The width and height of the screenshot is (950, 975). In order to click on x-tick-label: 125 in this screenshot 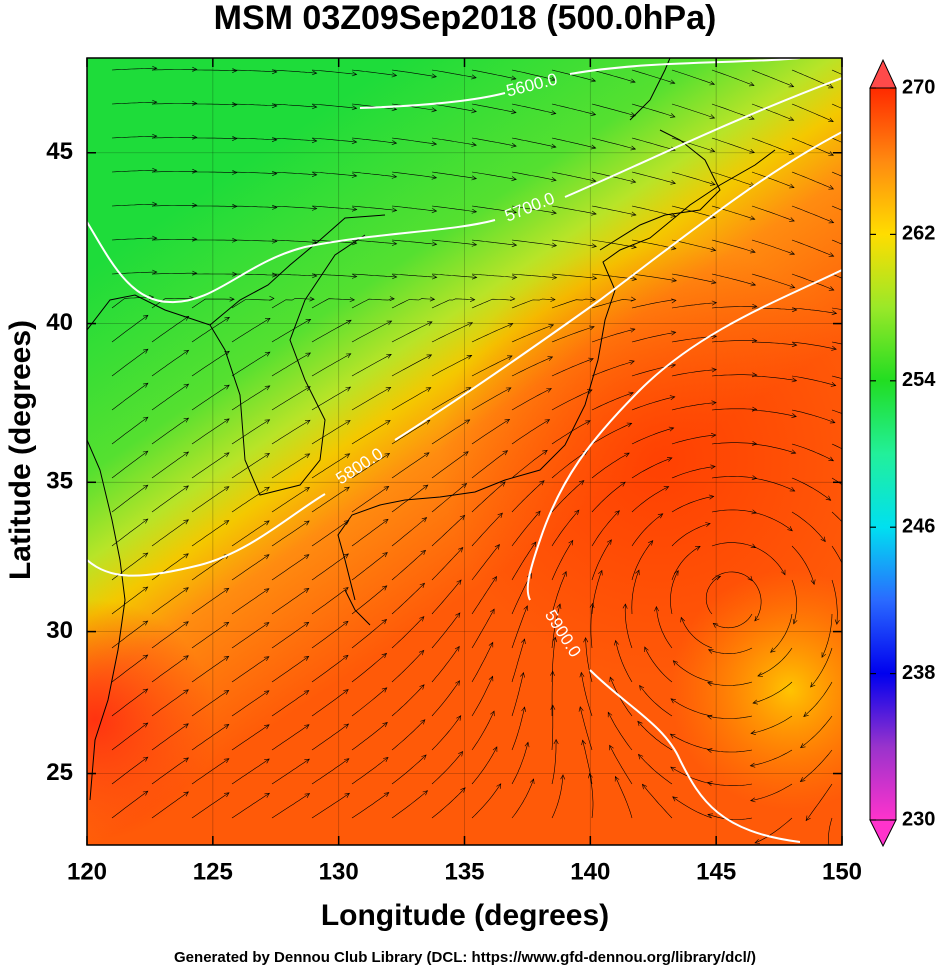, I will do `click(213, 871)`.